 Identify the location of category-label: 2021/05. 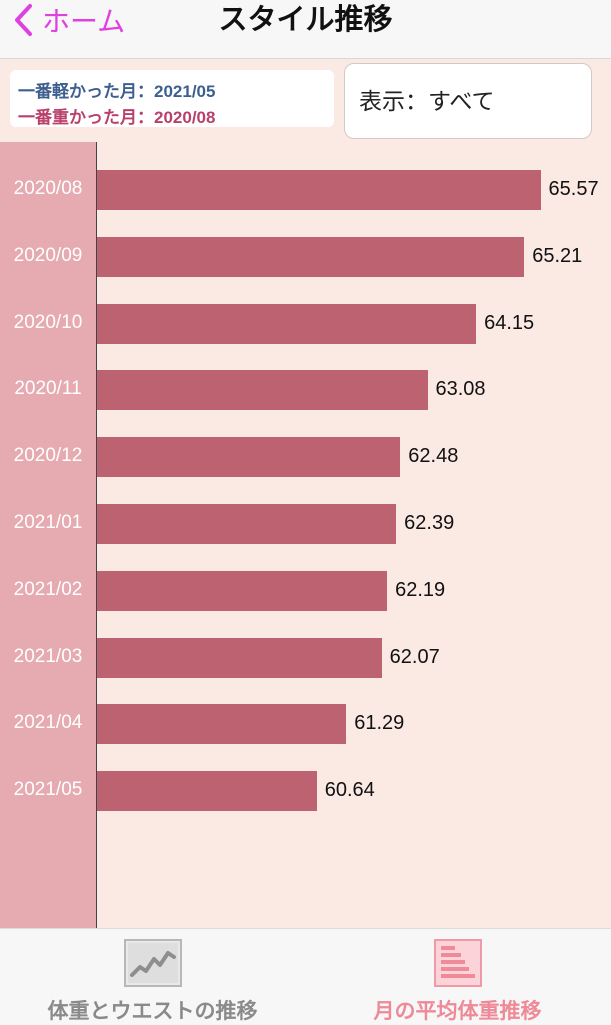
(48, 790).